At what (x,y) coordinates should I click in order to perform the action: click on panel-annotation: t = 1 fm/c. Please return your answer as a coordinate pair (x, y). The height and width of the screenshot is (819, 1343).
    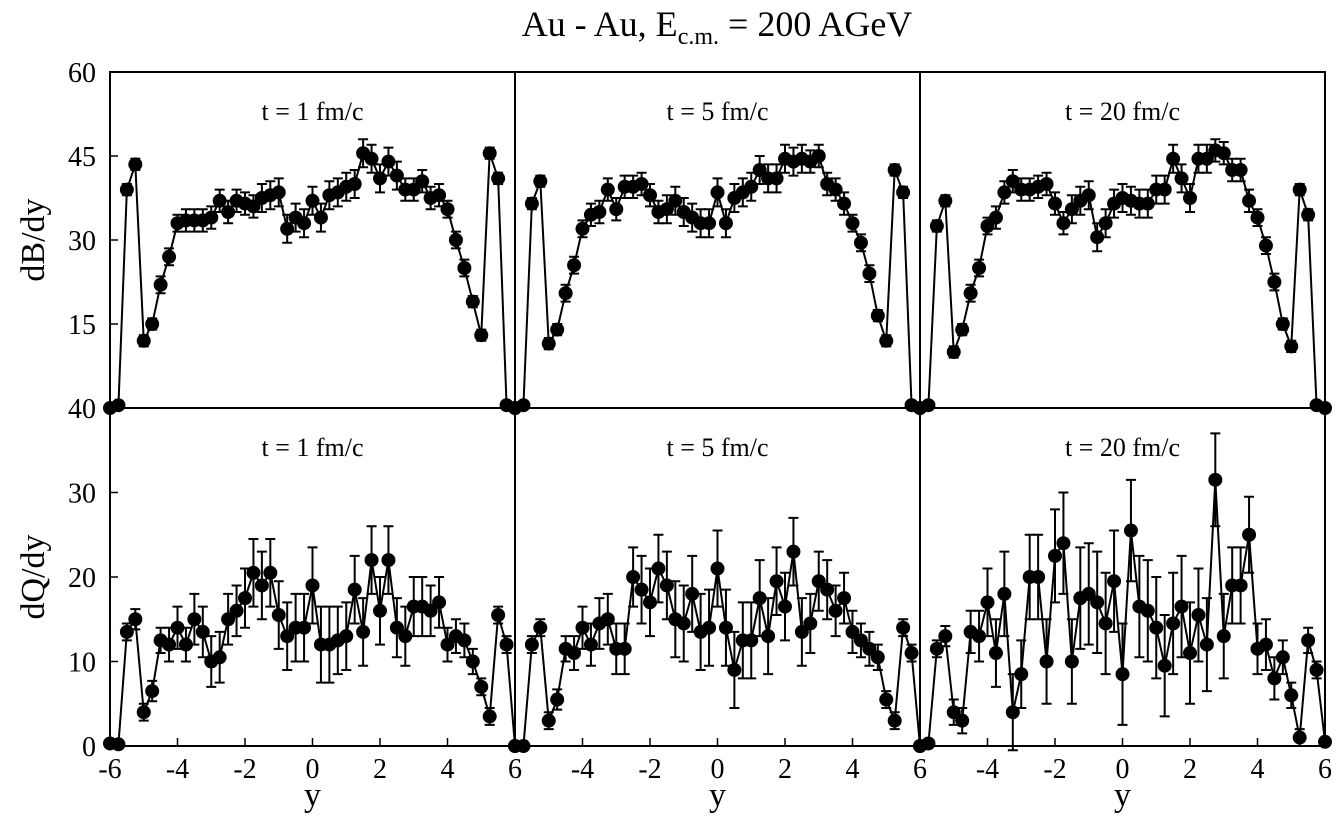
    Looking at the image, I should click on (312, 447).